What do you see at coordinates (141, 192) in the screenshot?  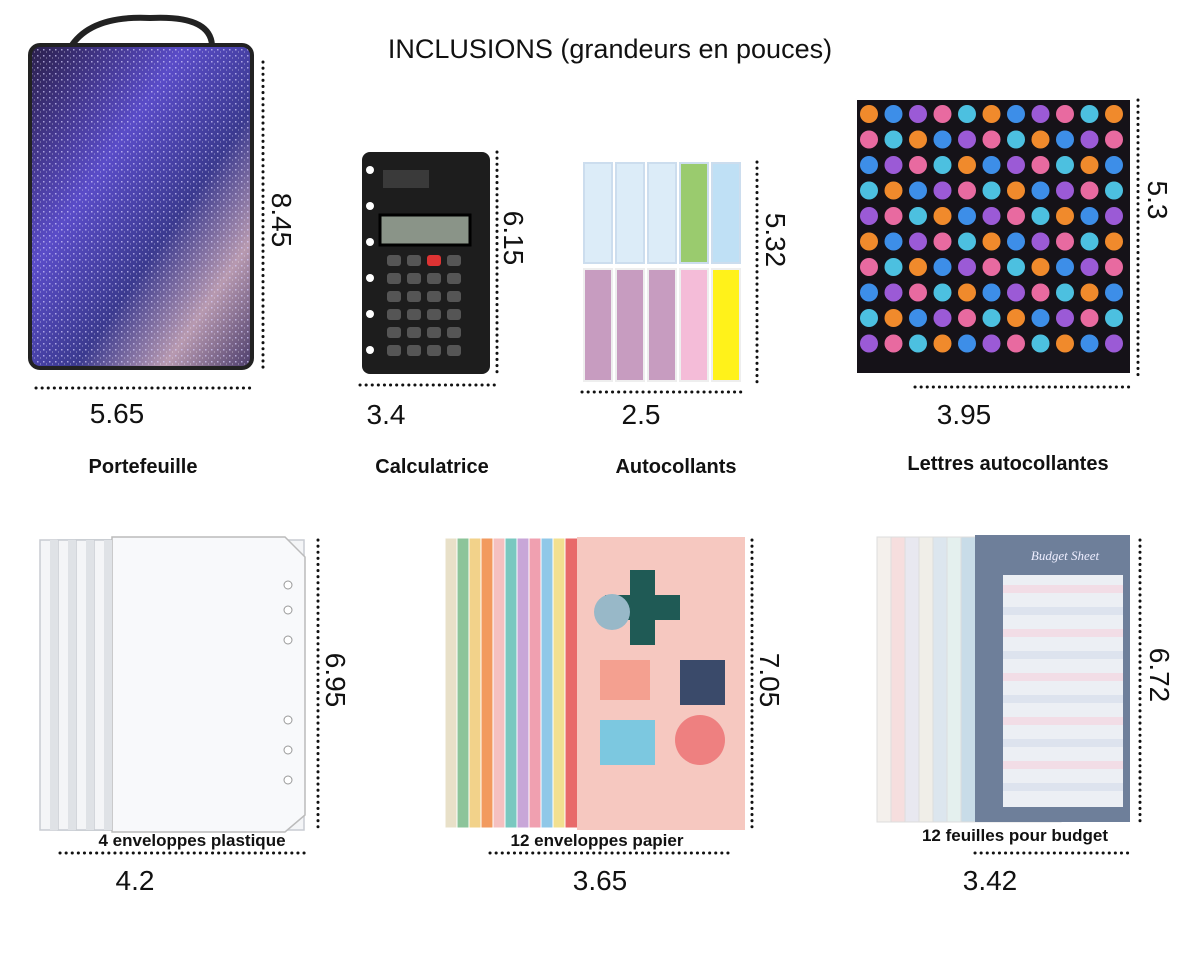 I see `wallet-image` at bounding box center [141, 192].